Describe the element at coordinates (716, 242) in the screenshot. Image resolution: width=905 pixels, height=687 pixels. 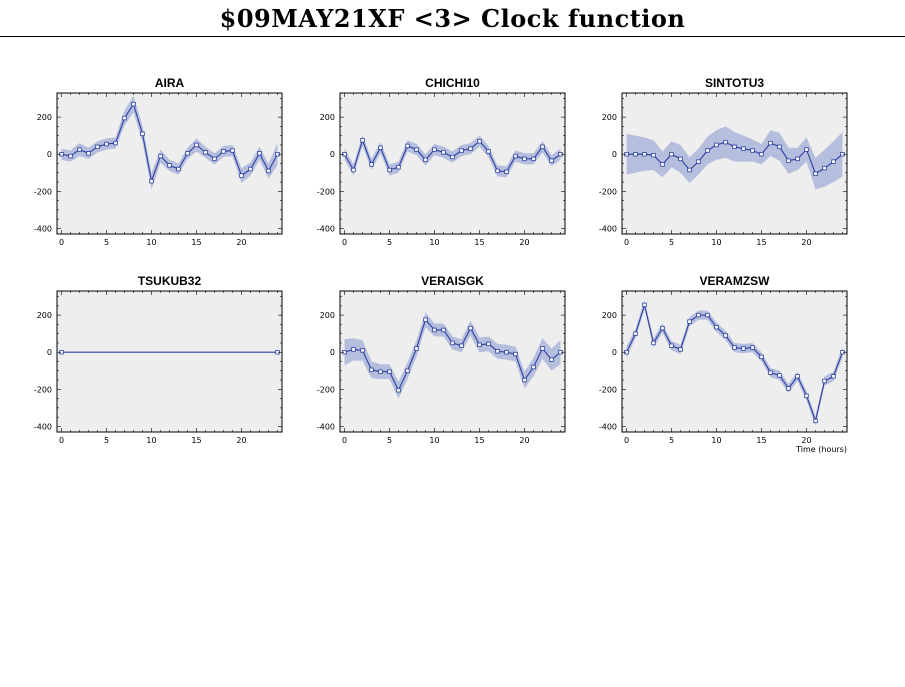
I see `x-tick-label: 10` at that location.